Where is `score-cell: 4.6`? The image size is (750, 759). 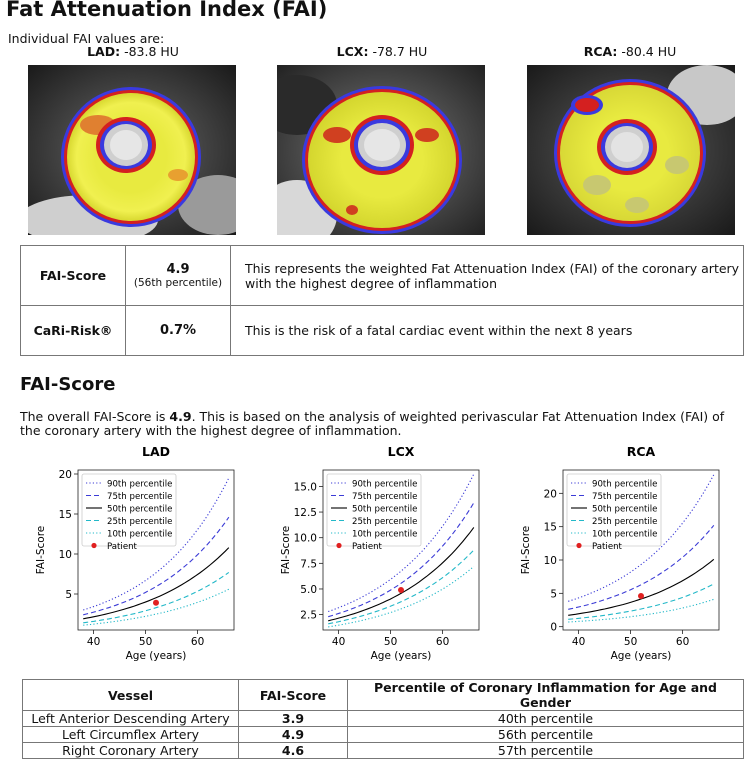
score-cell: 4.6 is located at coordinates (293, 750).